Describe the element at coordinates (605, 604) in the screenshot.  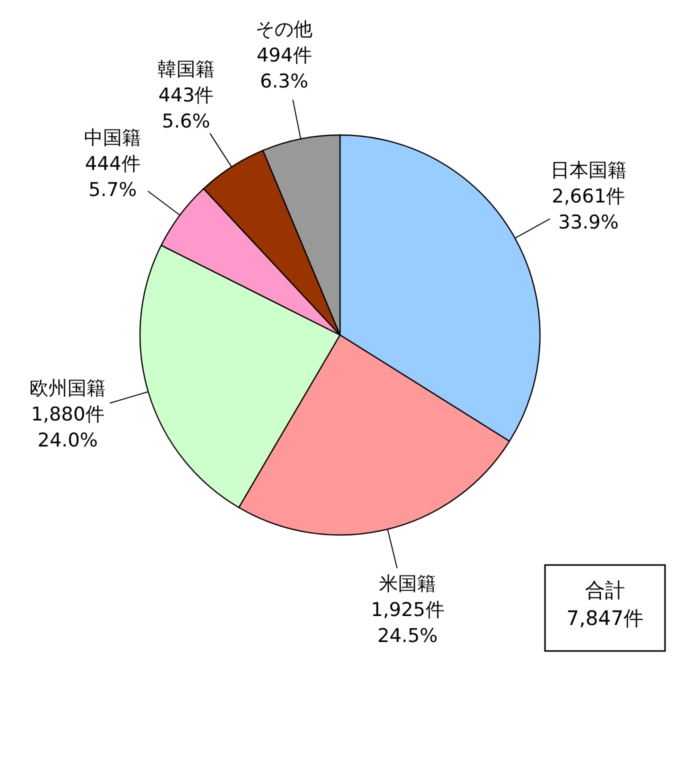
I see `annotation: 合計 7,847件` at that location.